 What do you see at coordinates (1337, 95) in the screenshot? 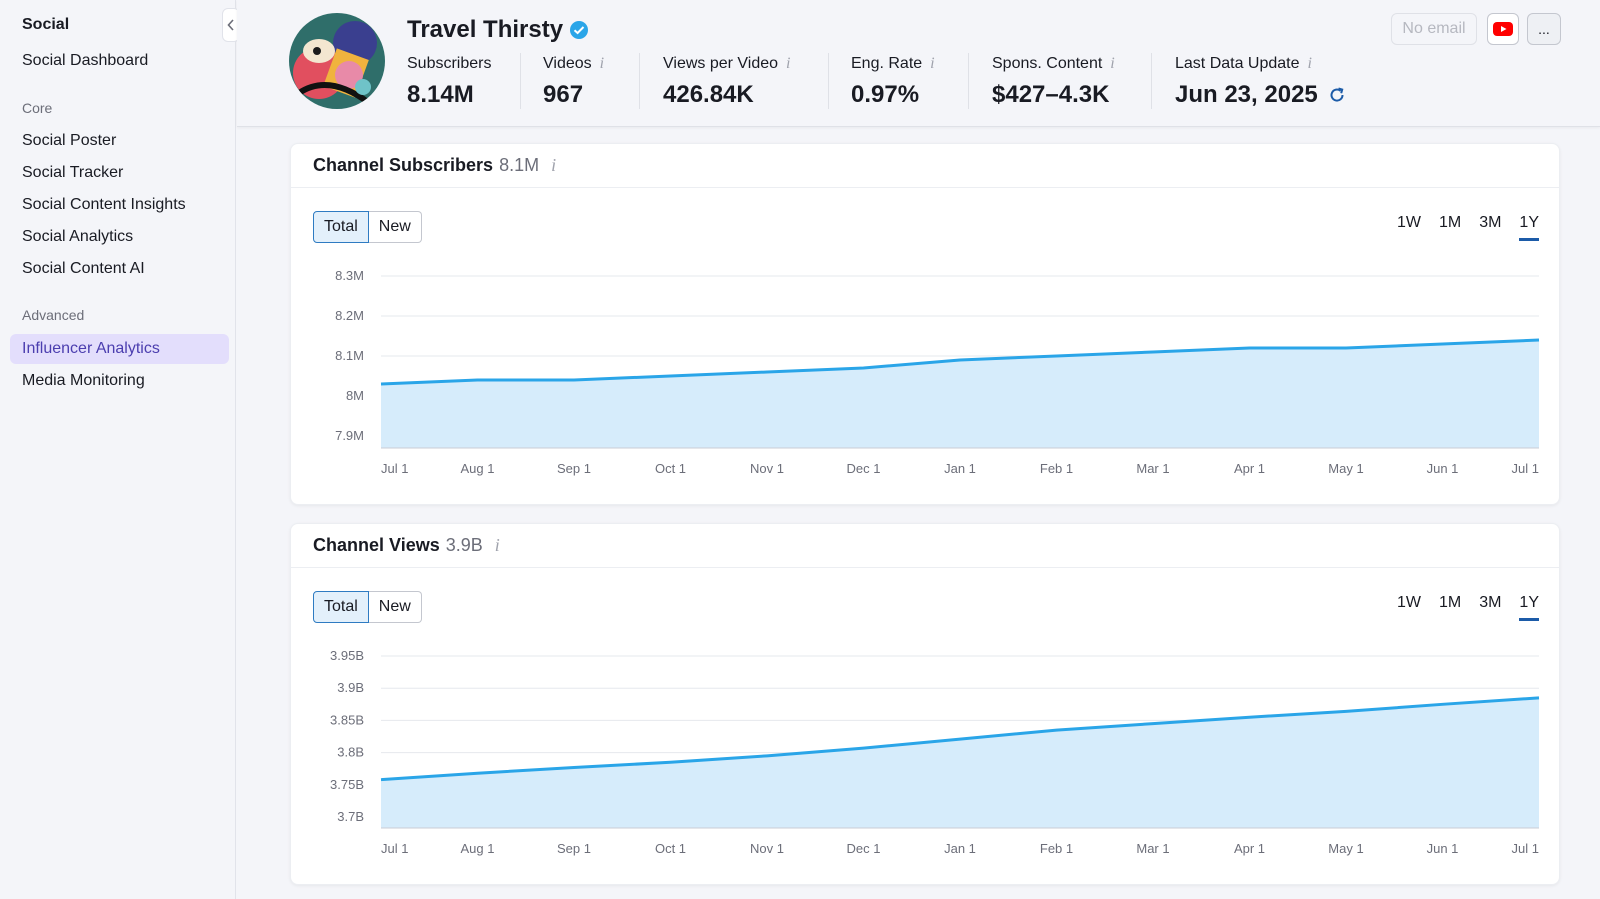
I see `refresh-icon` at bounding box center [1337, 95].